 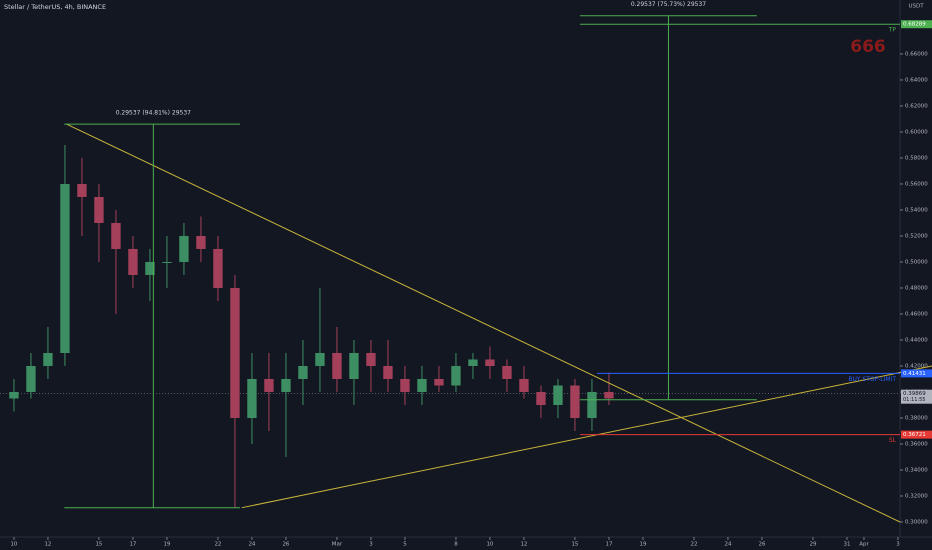 What do you see at coordinates (872, 379) in the screenshot?
I see `level-name: BUY STOP-LIMIT` at bounding box center [872, 379].